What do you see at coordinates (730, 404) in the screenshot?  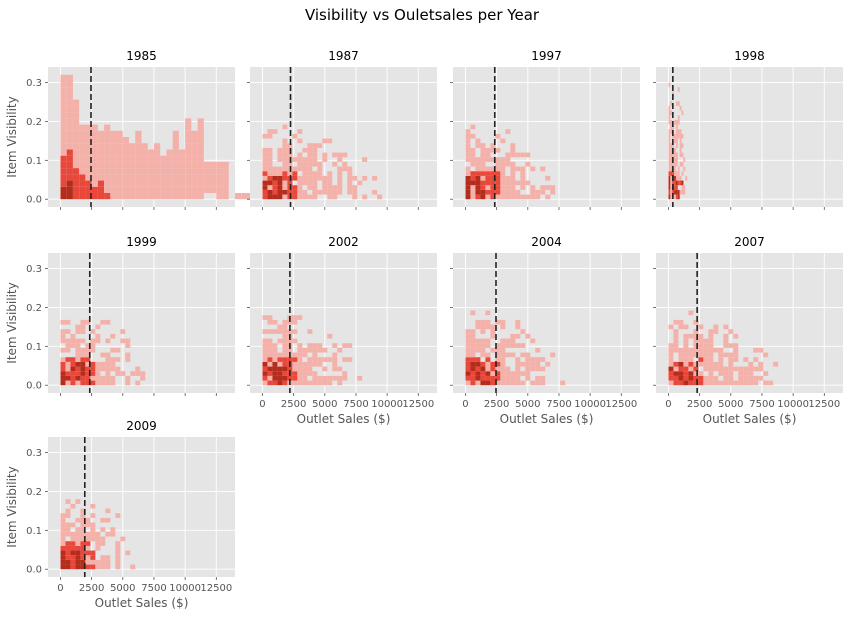 I see `x-tick-label: 5000` at bounding box center [730, 404].